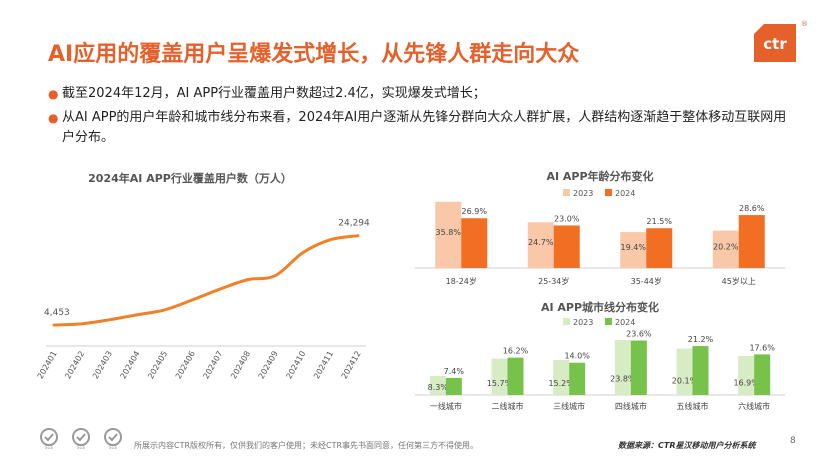  Describe the element at coordinates (274, 93) in the screenshot. I see `bullet-text: 截至2024年12月，AI APP行业覆盖用户数超过2.4亿，实现爆发式增长；` at that location.